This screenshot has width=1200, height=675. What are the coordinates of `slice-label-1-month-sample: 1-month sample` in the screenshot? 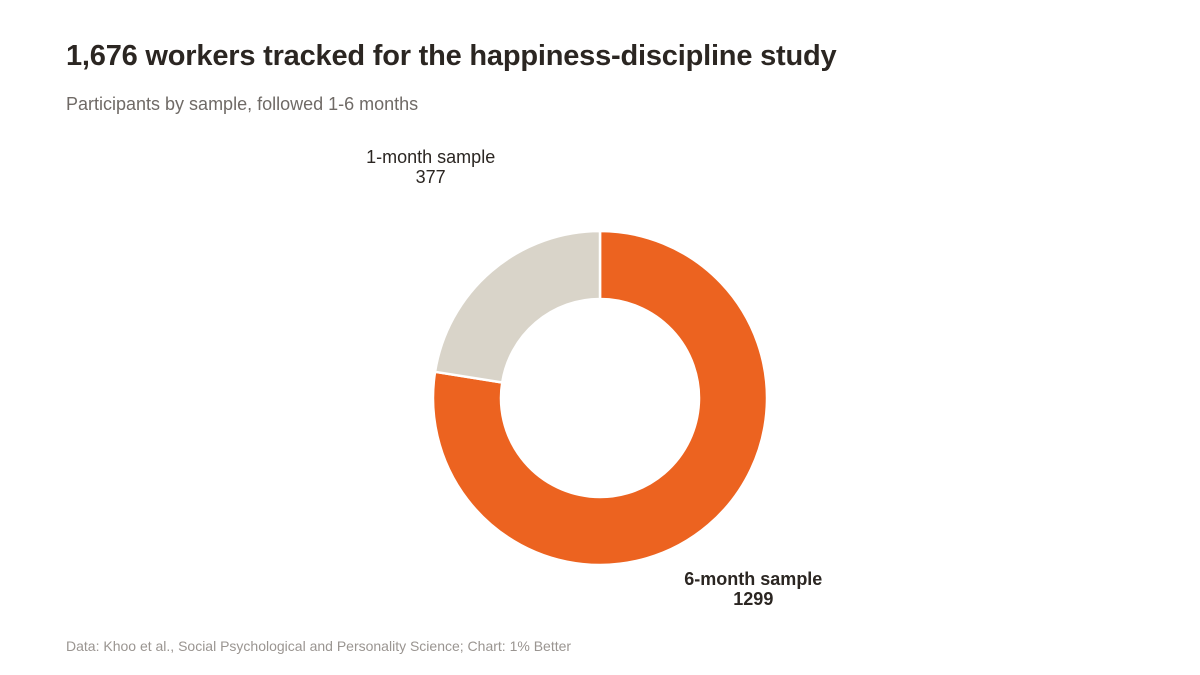 It's located at (430, 157).